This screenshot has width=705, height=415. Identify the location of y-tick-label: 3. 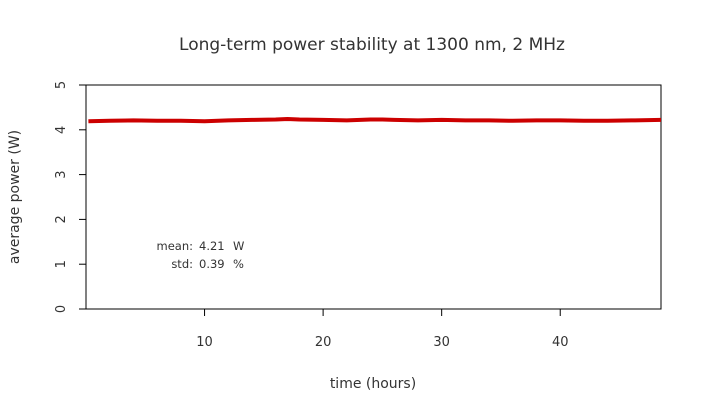
(61, 174).